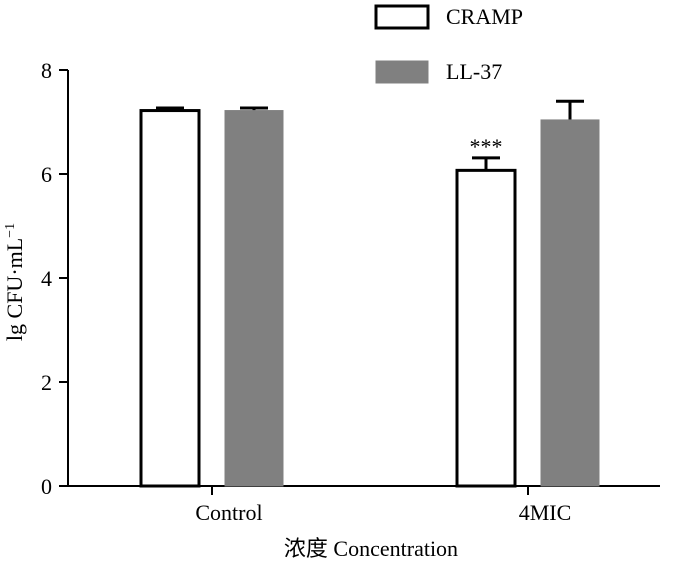 The image size is (700, 561). Describe the element at coordinates (170, 298) in the screenshot. I see `bar-cramp-control` at that location.